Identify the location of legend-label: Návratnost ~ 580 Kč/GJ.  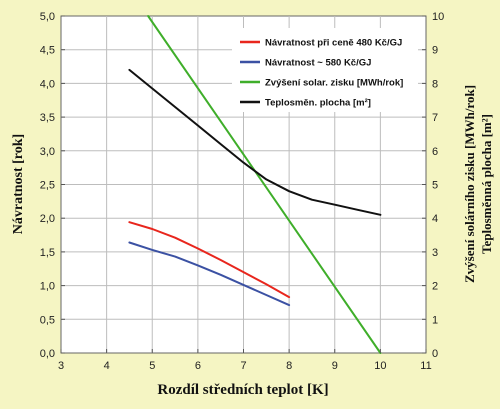
(318, 63).